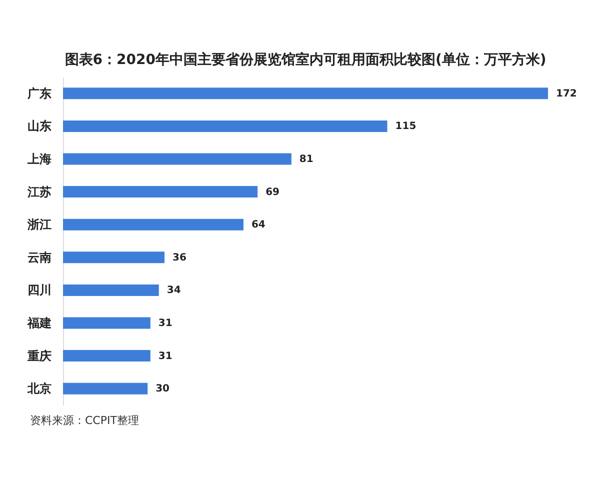 The image size is (600, 480). What do you see at coordinates (40, 126) in the screenshot?
I see `y-tick-label: 山东` at bounding box center [40, 126].